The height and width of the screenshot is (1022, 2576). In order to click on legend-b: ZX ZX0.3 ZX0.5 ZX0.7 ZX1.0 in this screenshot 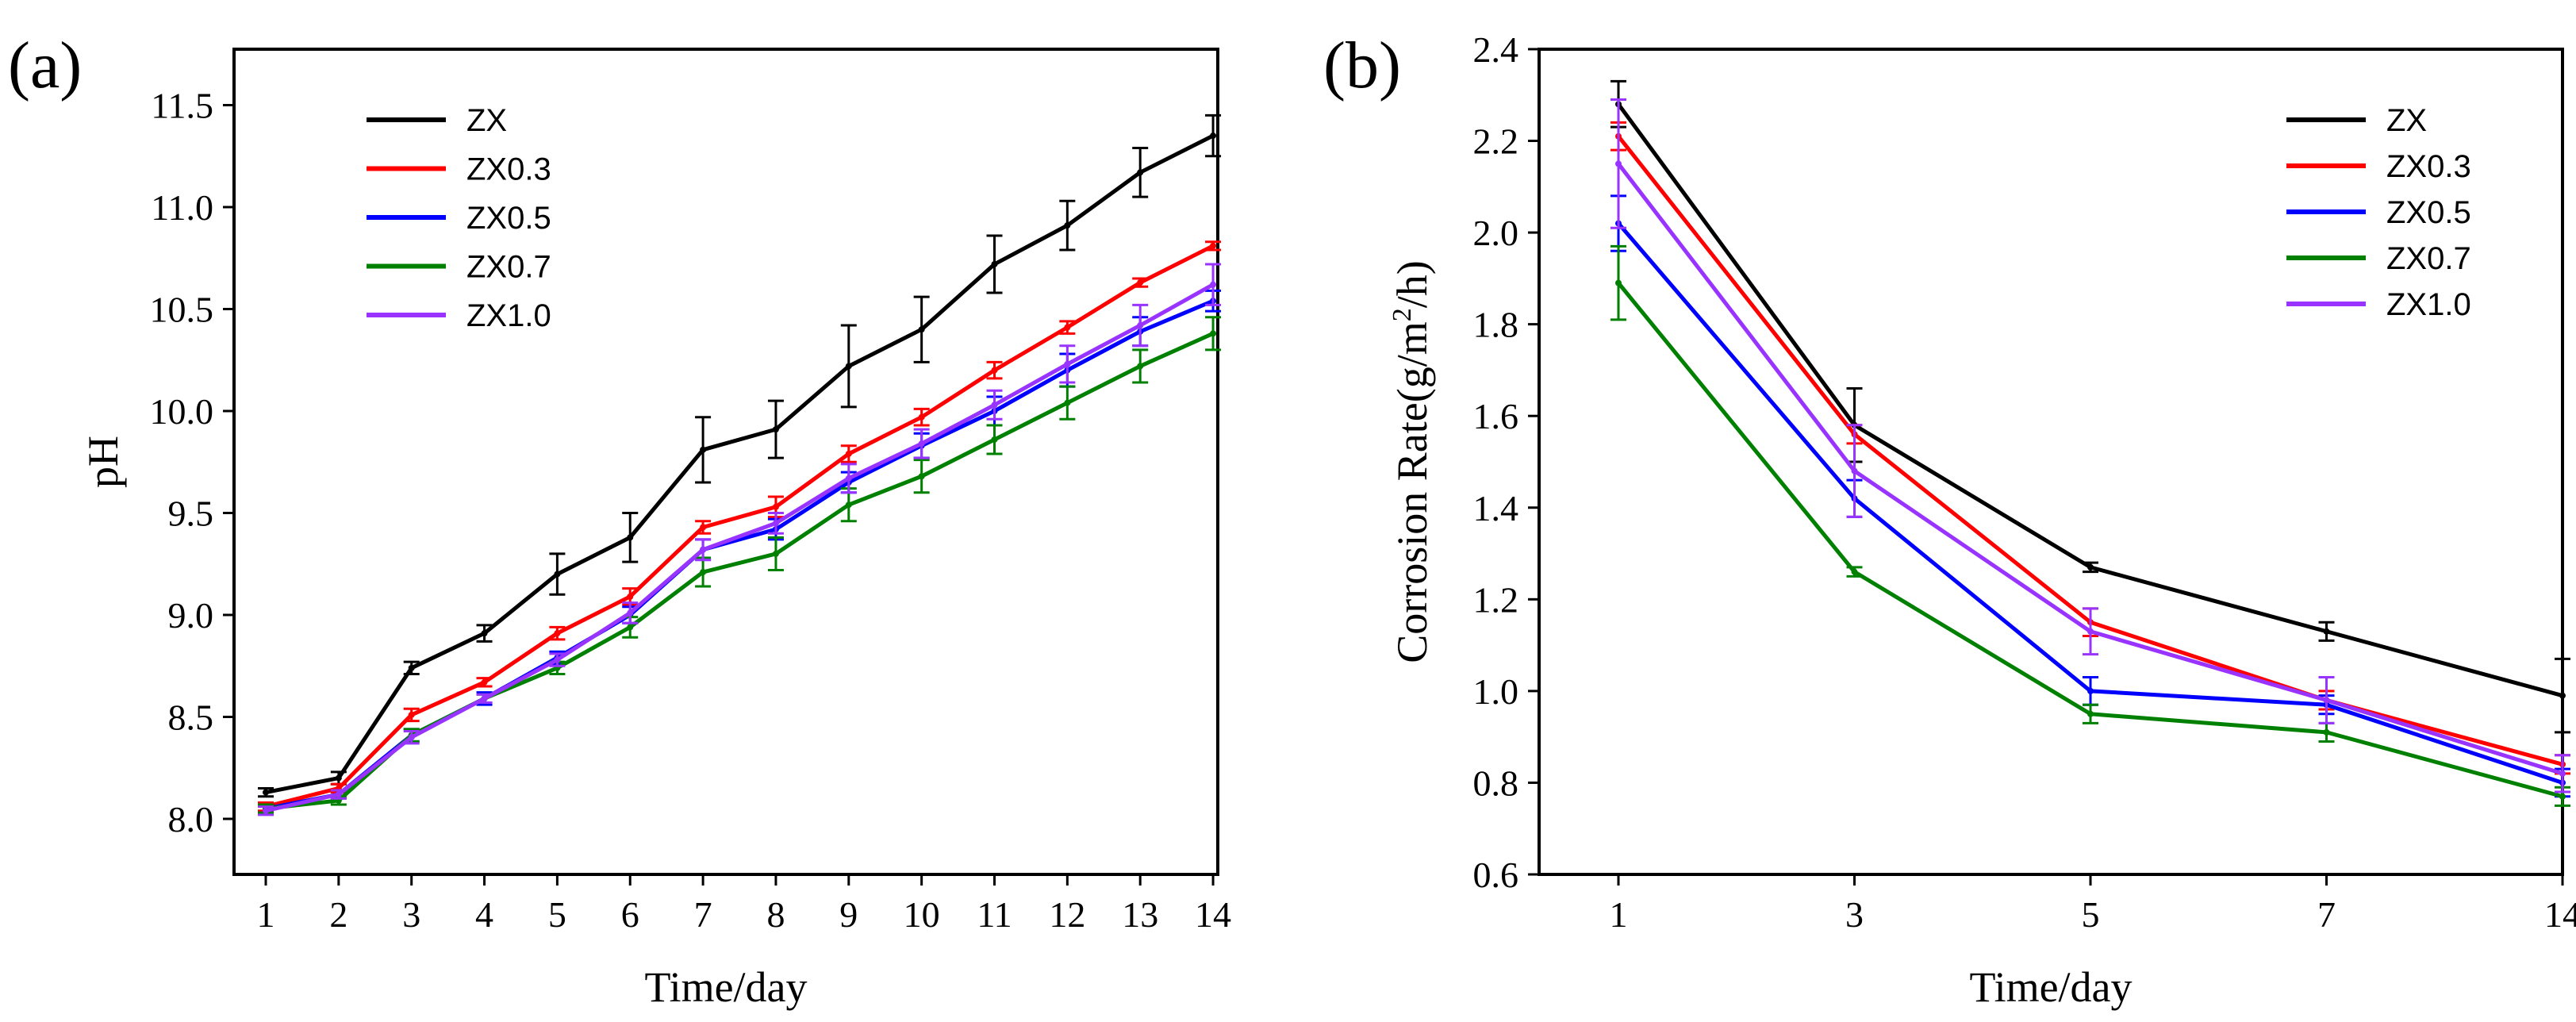, I will do `click(2378, 212)`.